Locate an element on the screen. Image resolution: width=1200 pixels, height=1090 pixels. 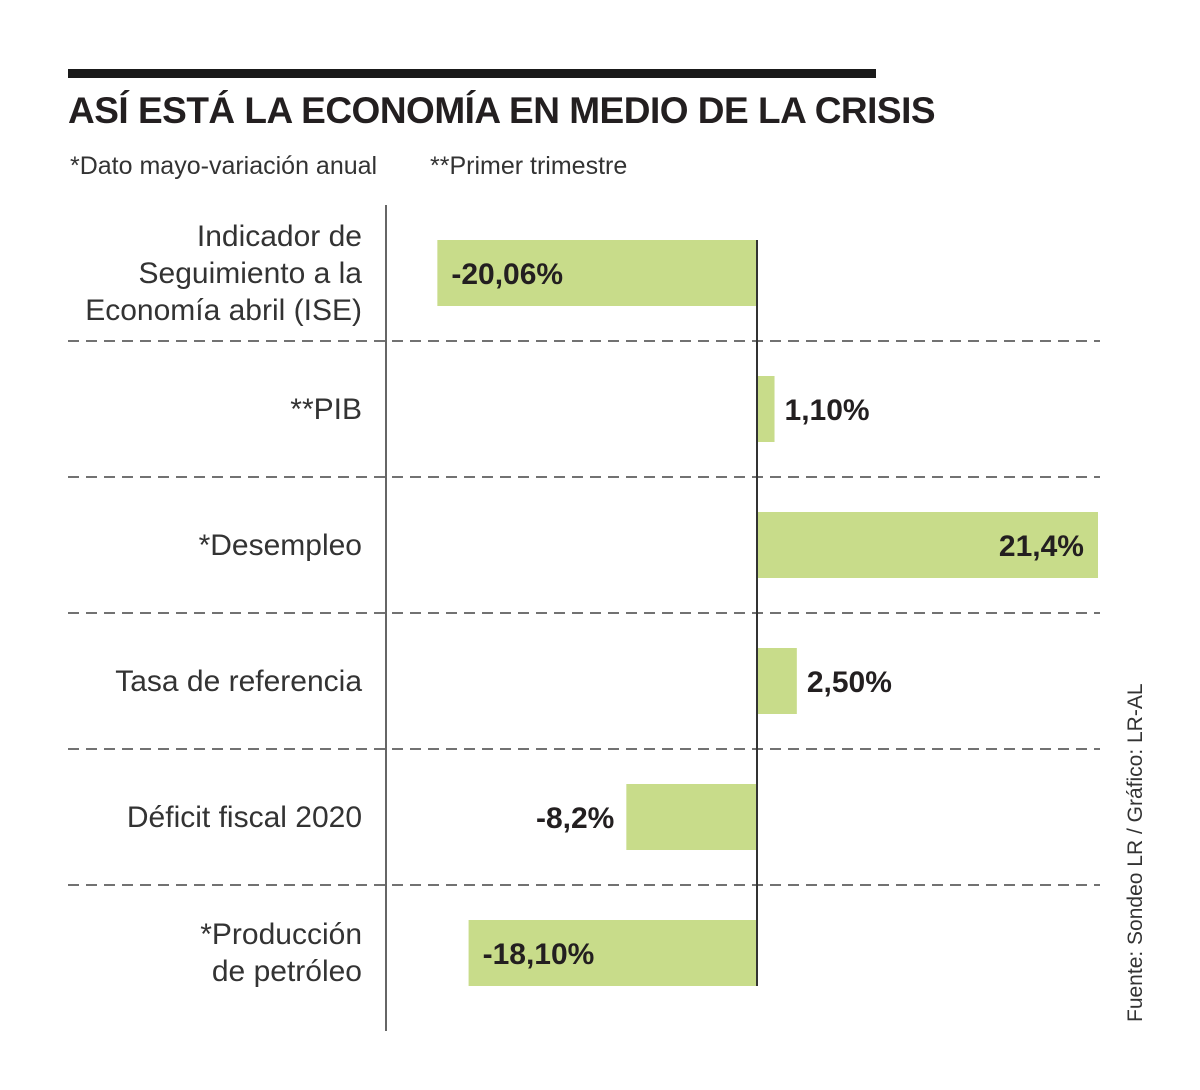
category-label-line: *Producción is located at coordinates (281, 934).